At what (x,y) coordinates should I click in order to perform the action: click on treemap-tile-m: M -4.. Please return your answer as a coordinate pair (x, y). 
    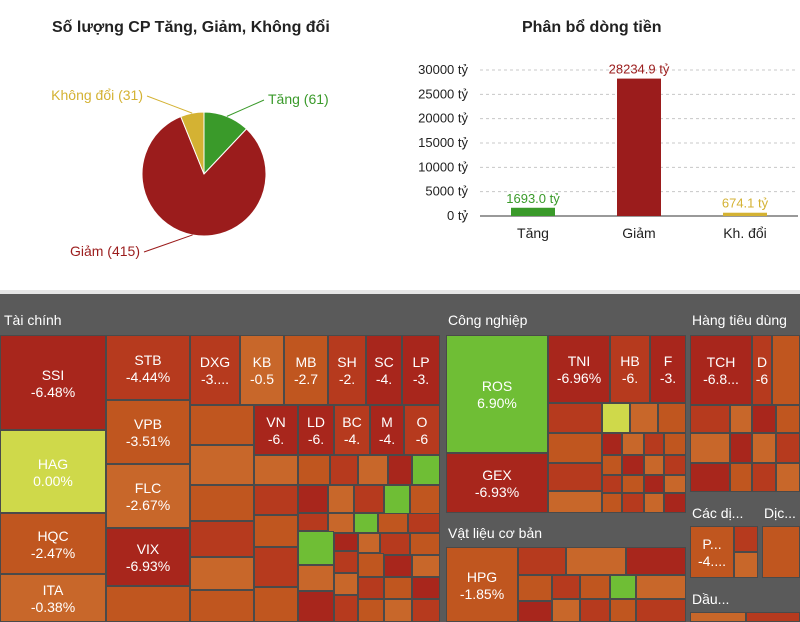
    Looking at the image, I should click on (387, 430).